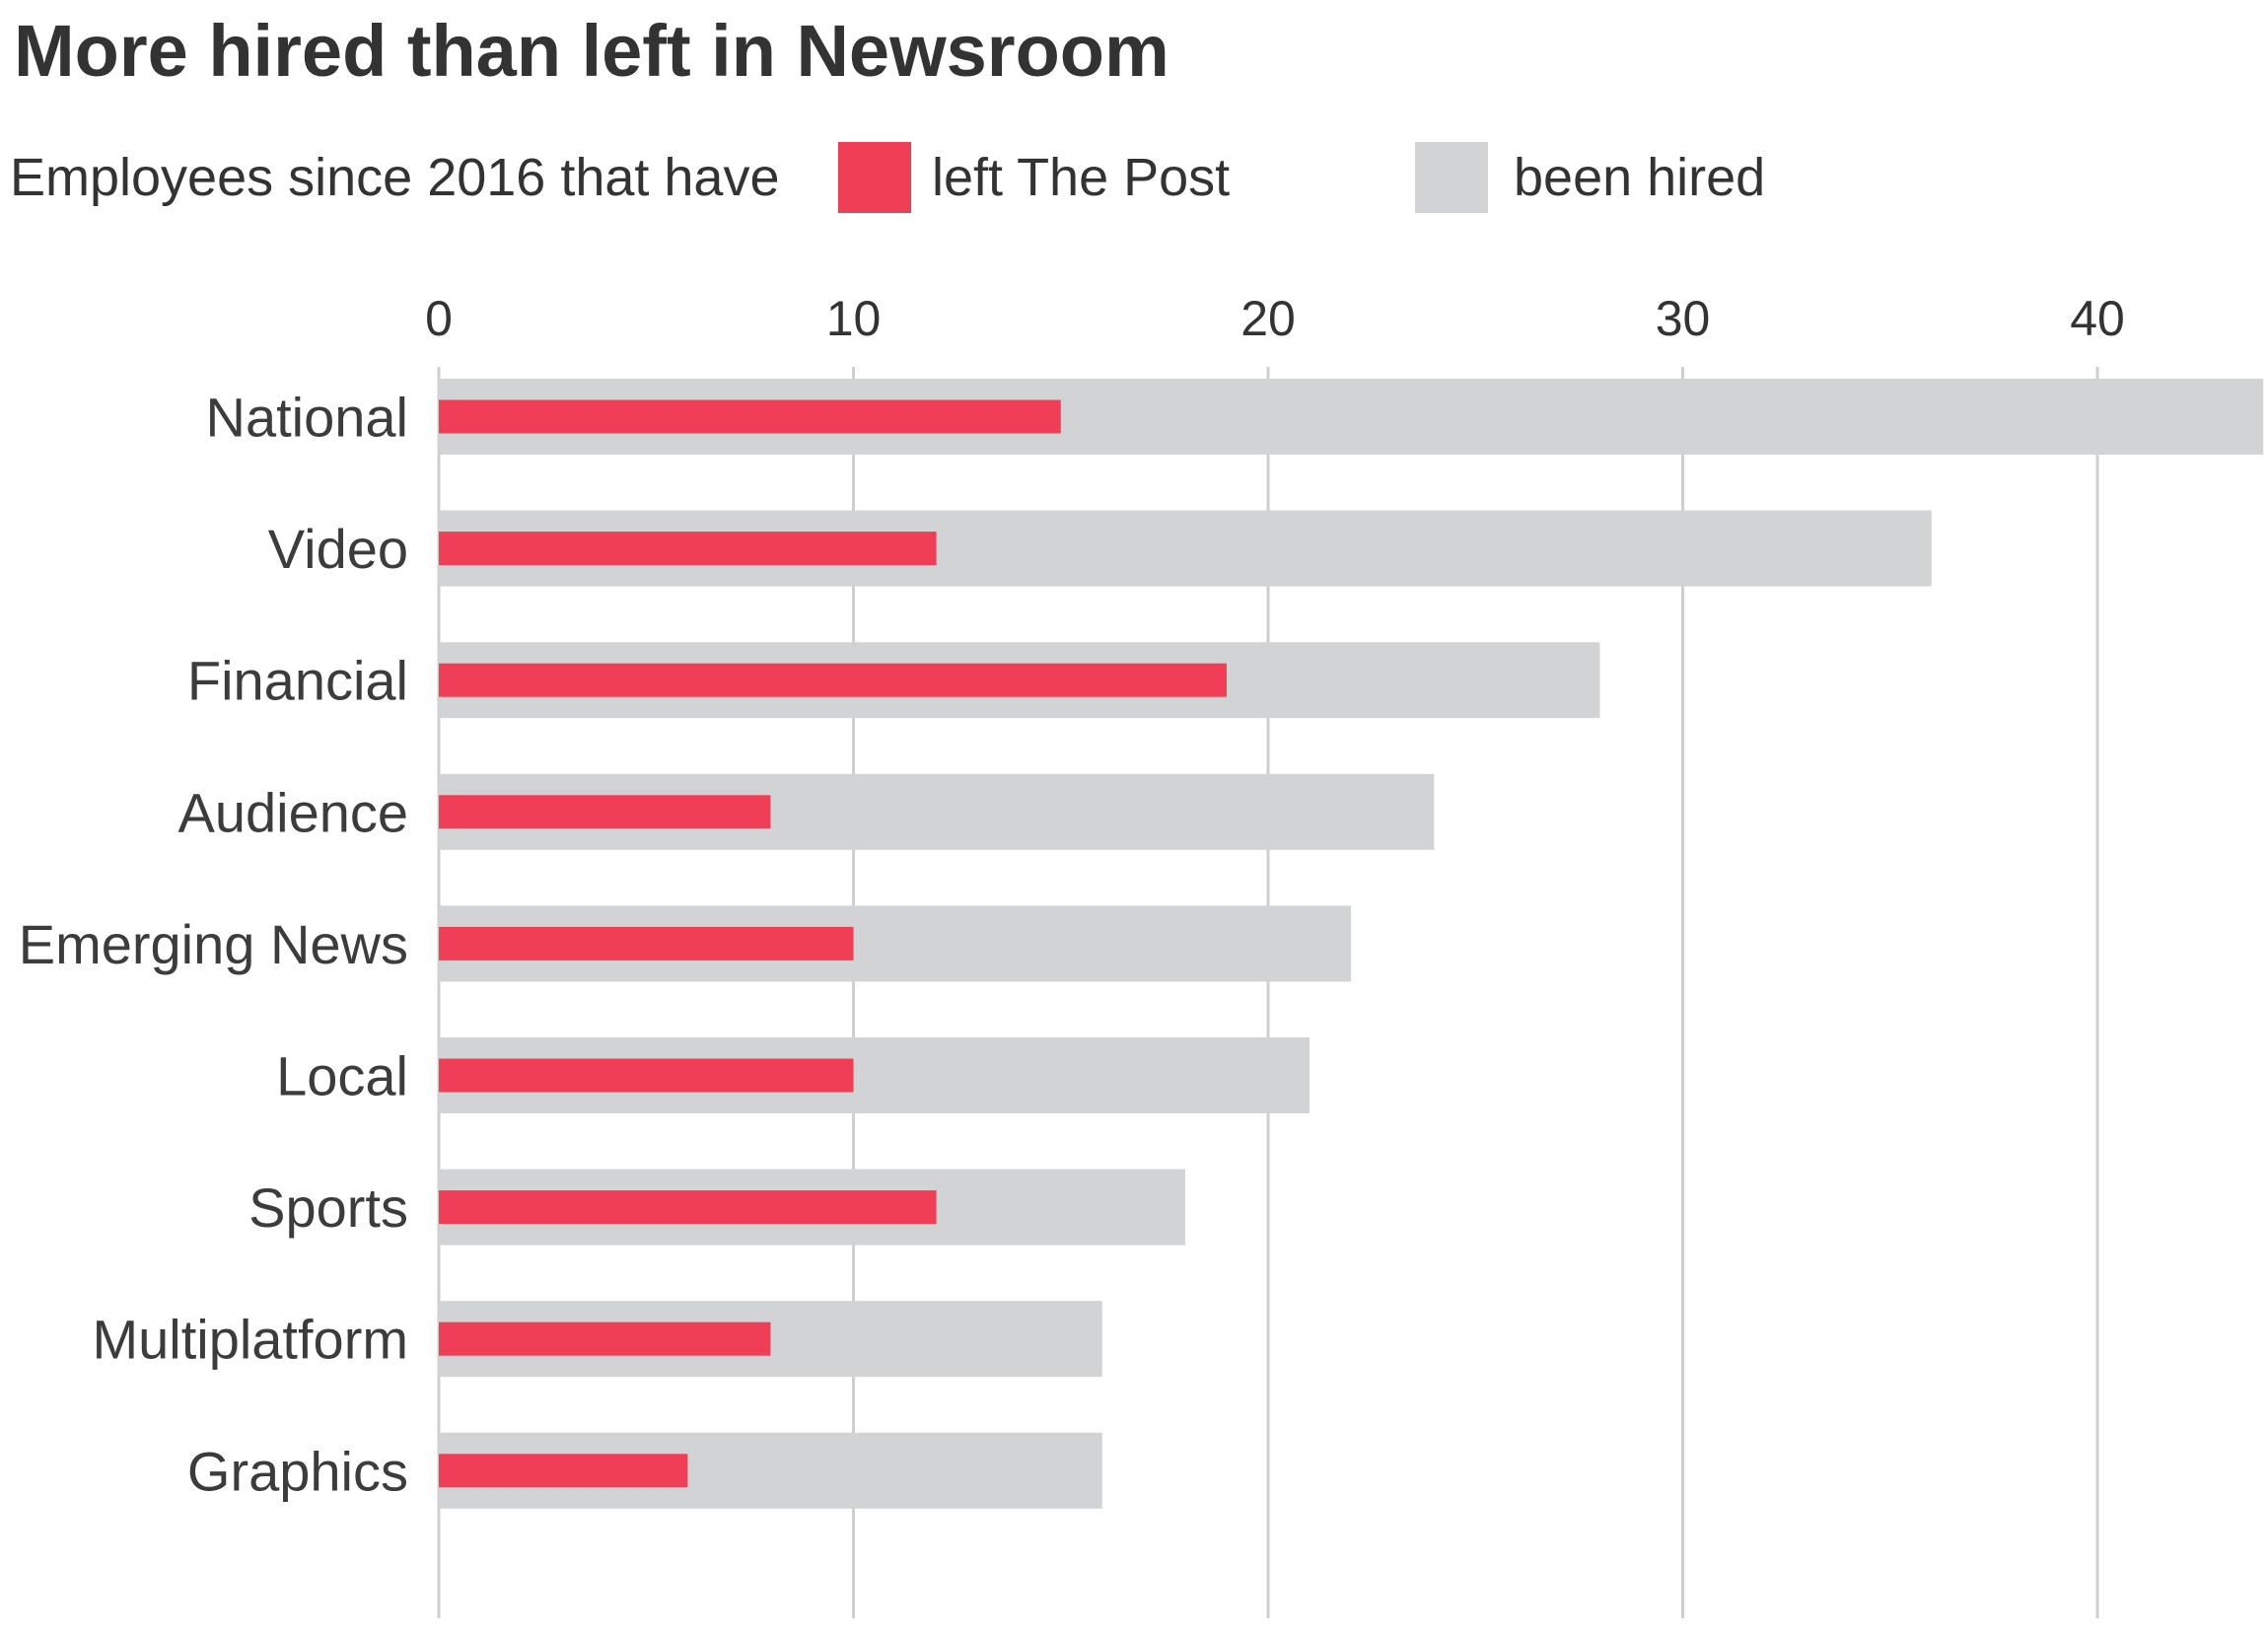 The image size is (2268, 1638). Describe the element at coordinates (307, 418) in the screenshot. I see `category-label: National` at that location.